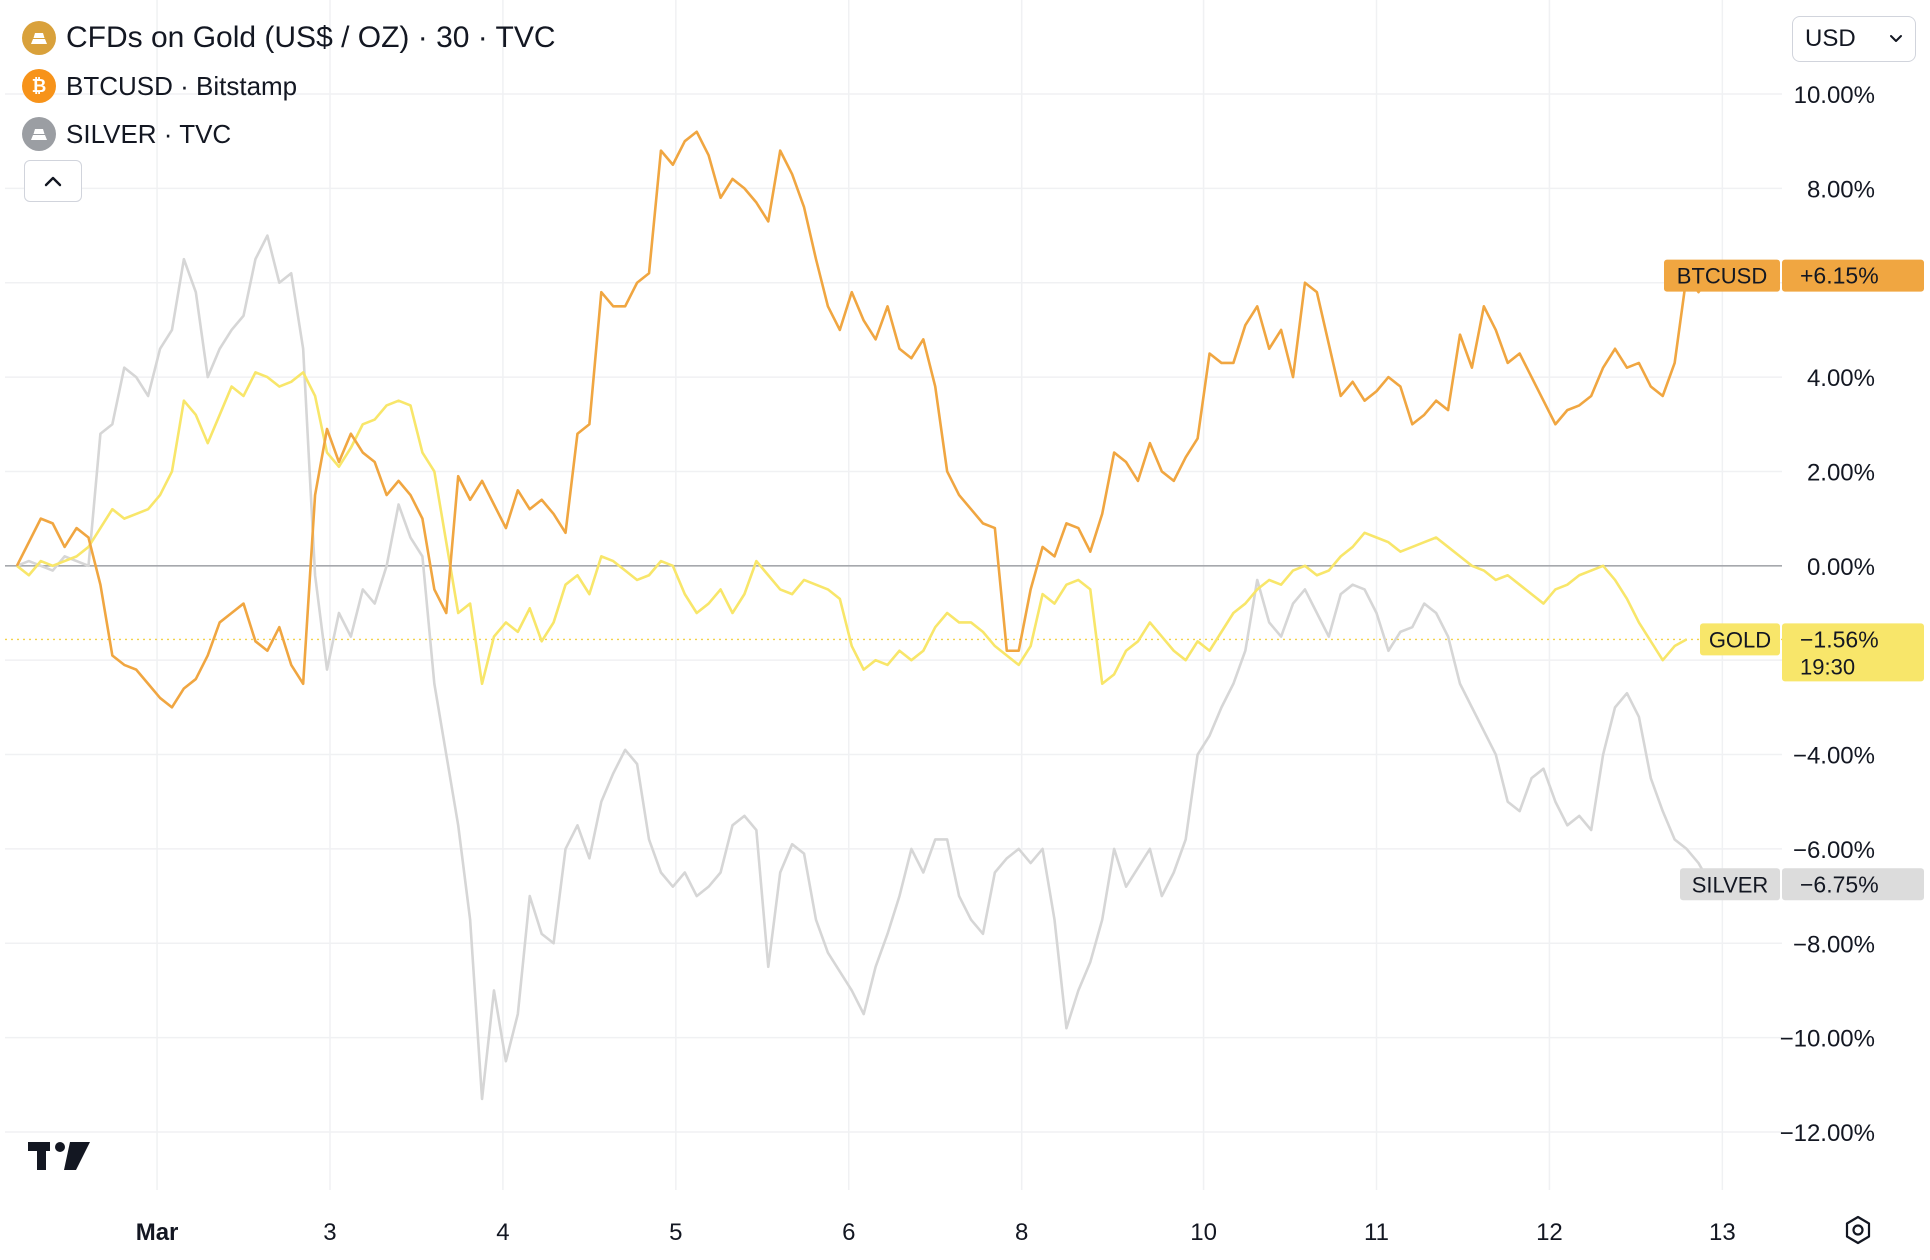  I want to click on legend-label-gold: CFDs on Gold (US$ / OZ) · 30 · TVC, so click(311, 37).